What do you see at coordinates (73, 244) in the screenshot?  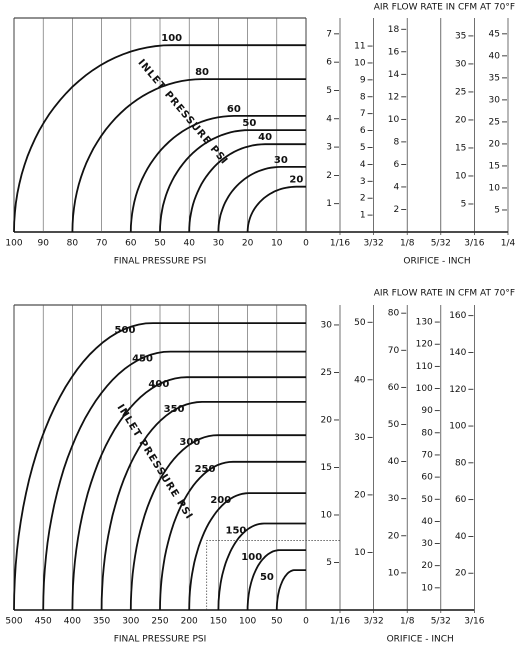 I see `x-tick-label: 80` at bounding box center [73, 244].